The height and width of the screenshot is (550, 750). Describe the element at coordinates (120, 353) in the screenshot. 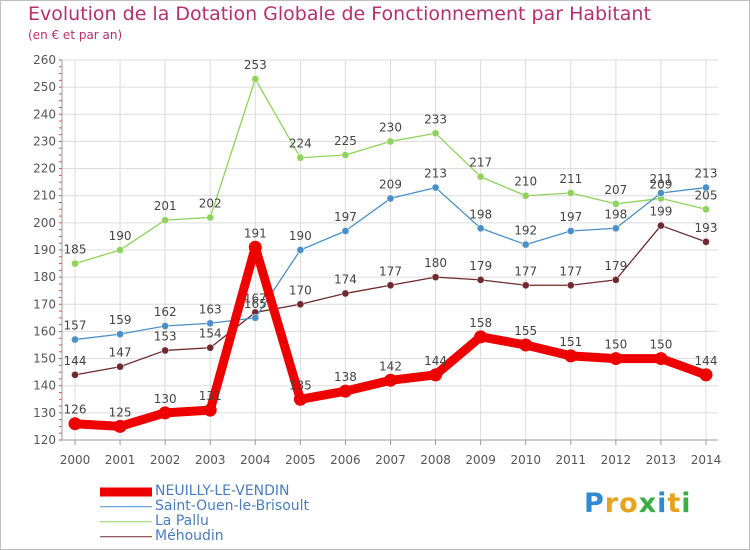

I see `data-label: 147` at that location.